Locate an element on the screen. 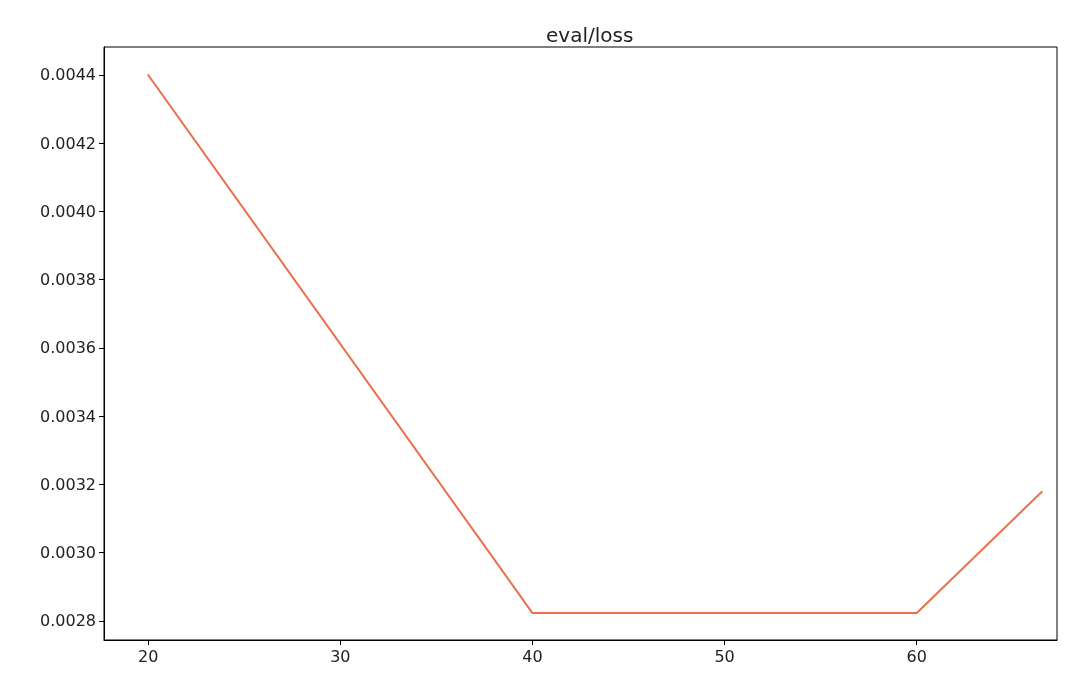 This screenshot has width=1072, height=690. x-tick-label: 30 is located at coordinates (340, 656).